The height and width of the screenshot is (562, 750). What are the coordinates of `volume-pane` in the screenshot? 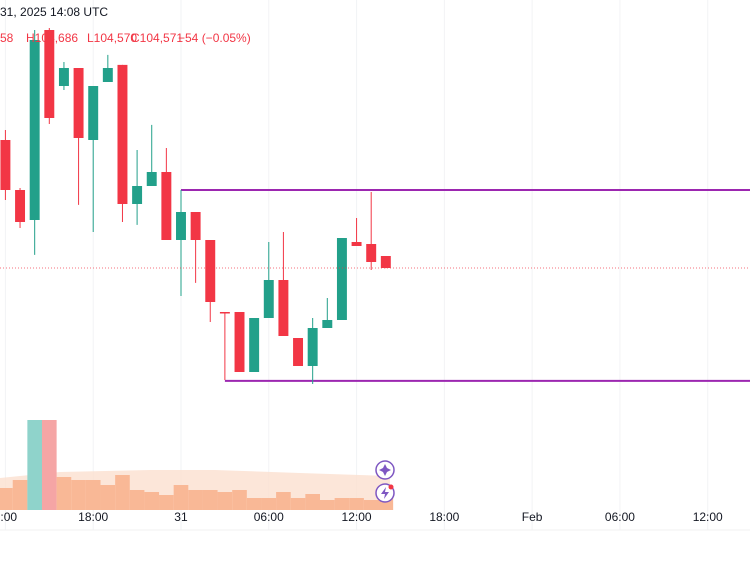 It's located at (197, 465).